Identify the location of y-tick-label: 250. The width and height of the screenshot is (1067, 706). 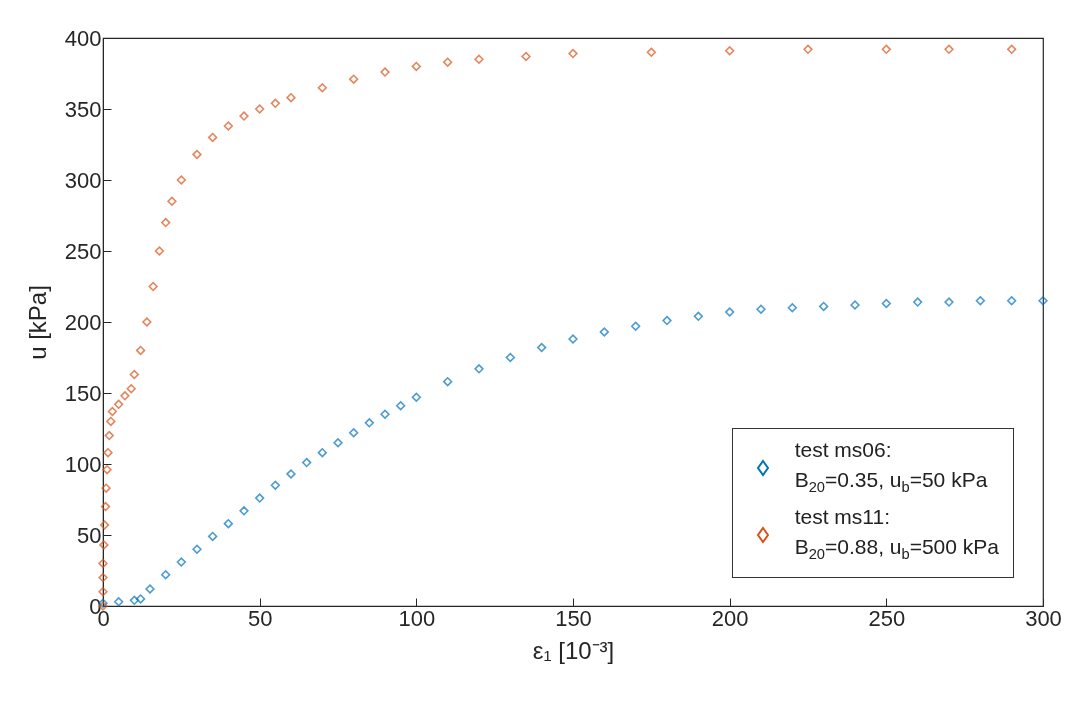
(83, 251).